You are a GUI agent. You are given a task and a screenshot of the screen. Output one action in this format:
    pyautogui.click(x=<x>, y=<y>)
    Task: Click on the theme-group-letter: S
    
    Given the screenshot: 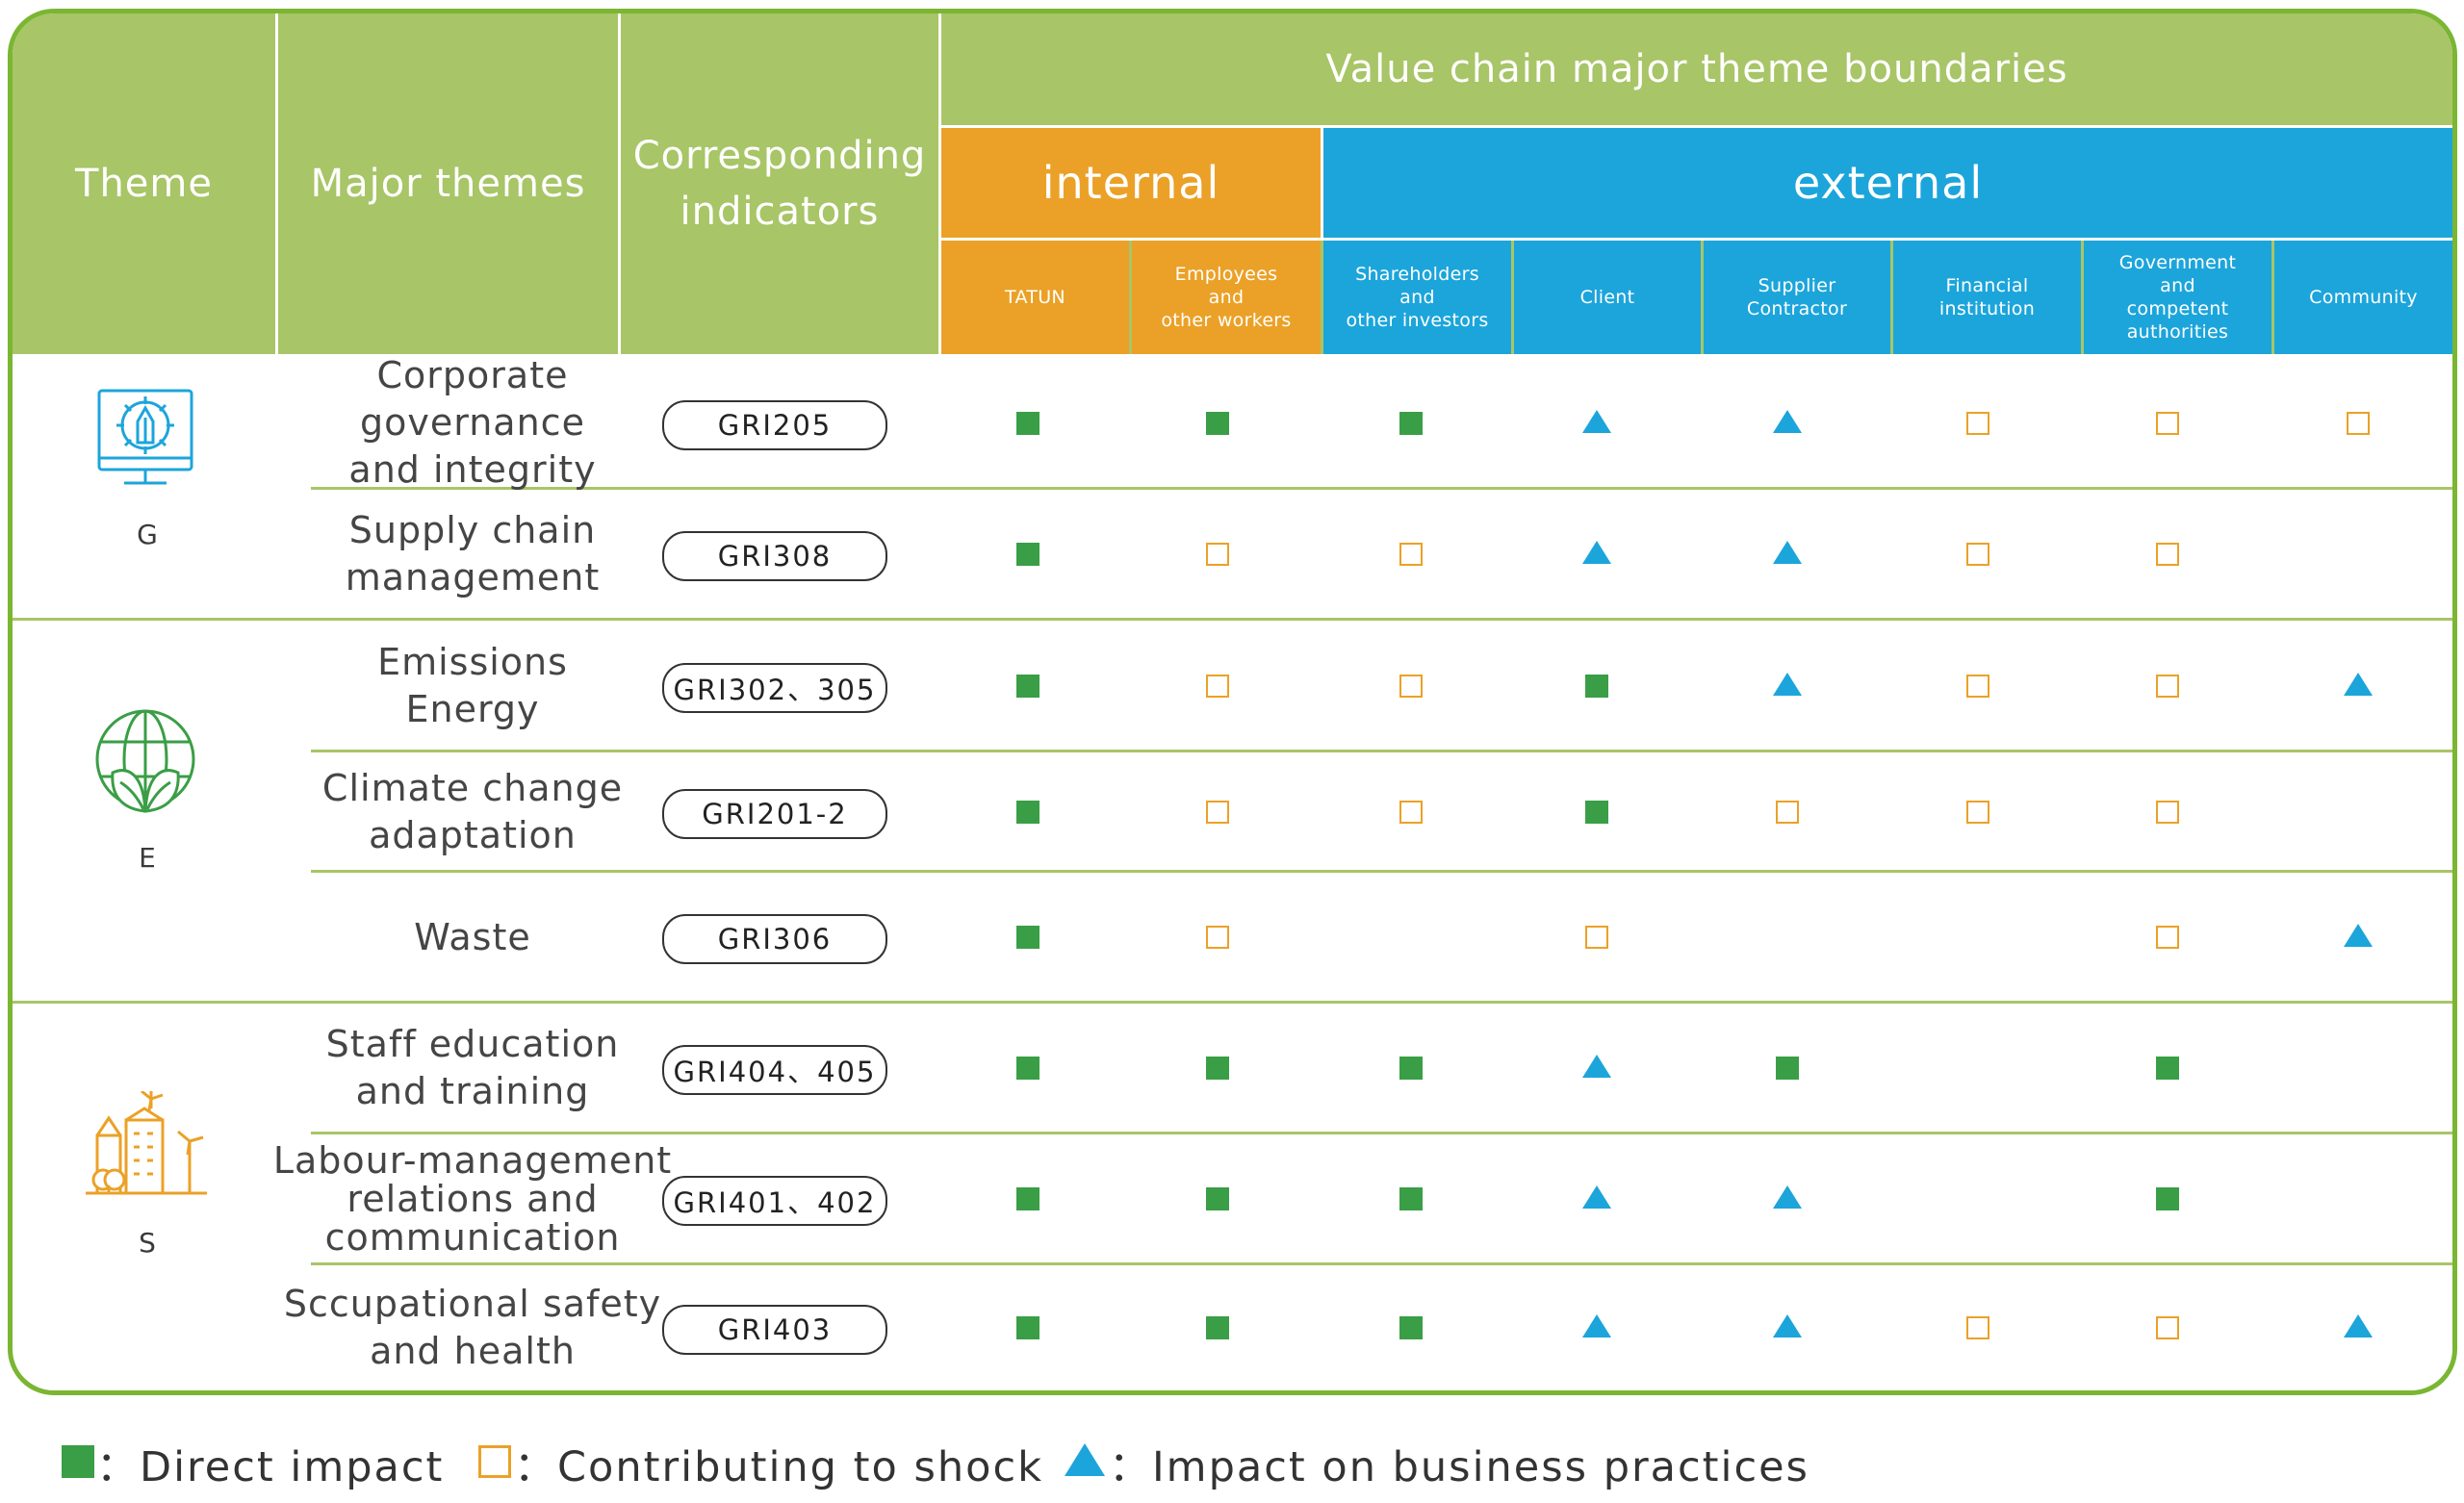 What is the action you would take?
    pyautogui.click(x=147, y=1243)
    